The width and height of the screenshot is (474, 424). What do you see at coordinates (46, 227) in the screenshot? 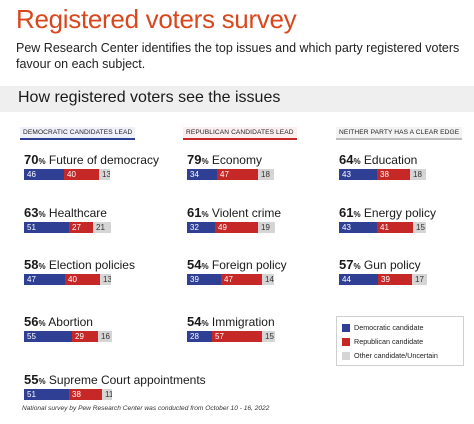
I see `bar-segment-democratic: 51` at bounding box center [46, 227].